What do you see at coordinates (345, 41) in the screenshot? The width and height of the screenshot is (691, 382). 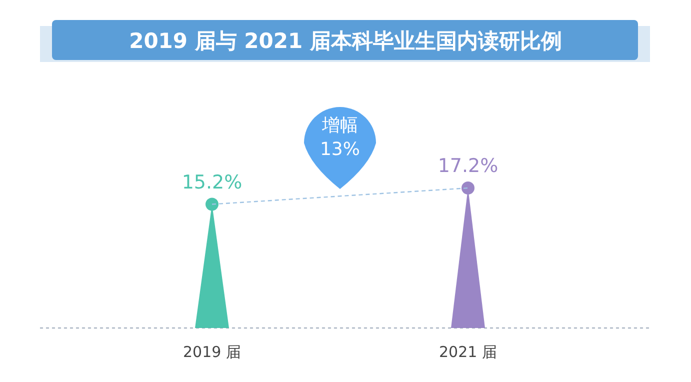 I see `chart-title: 2019 届与 2021 届本科毕业生国内读研比例` at bounding box center [345, 41].